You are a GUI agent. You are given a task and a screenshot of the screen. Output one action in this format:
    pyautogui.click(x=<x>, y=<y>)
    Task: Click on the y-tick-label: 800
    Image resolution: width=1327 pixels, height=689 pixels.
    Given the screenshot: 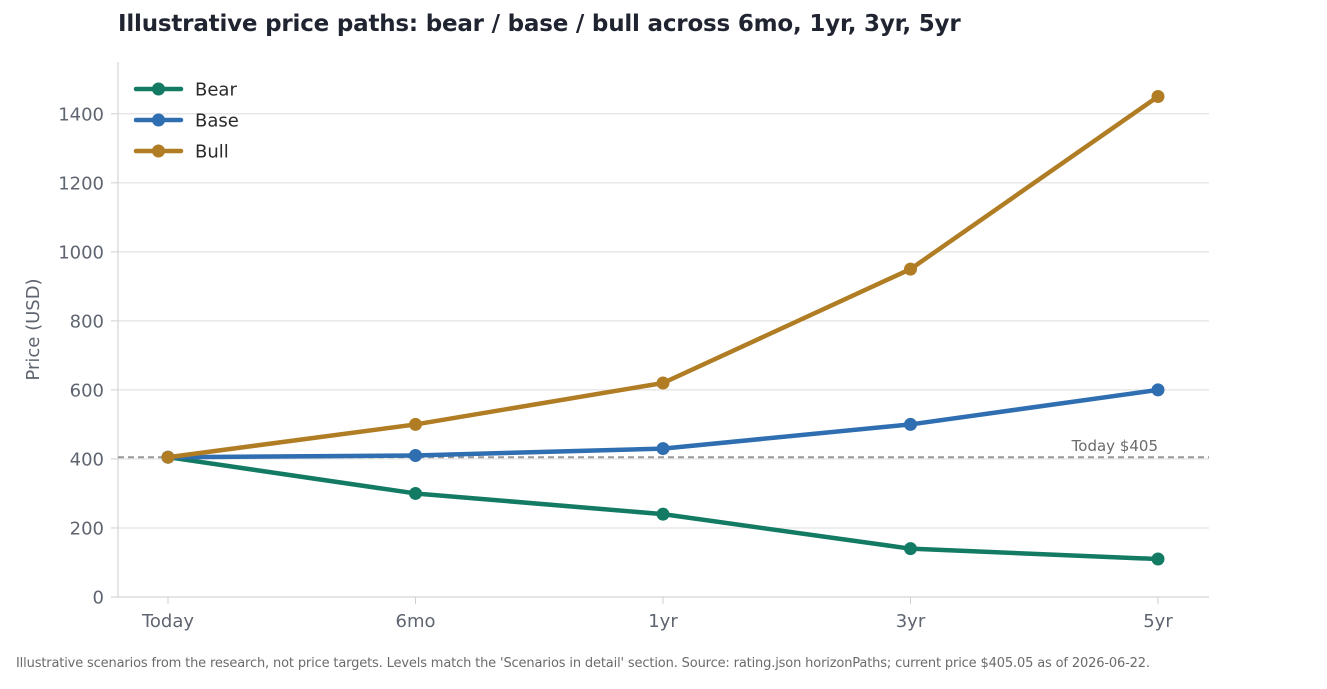 What is the action you would take?
    pyautogui.click(x=87, y=321)
    